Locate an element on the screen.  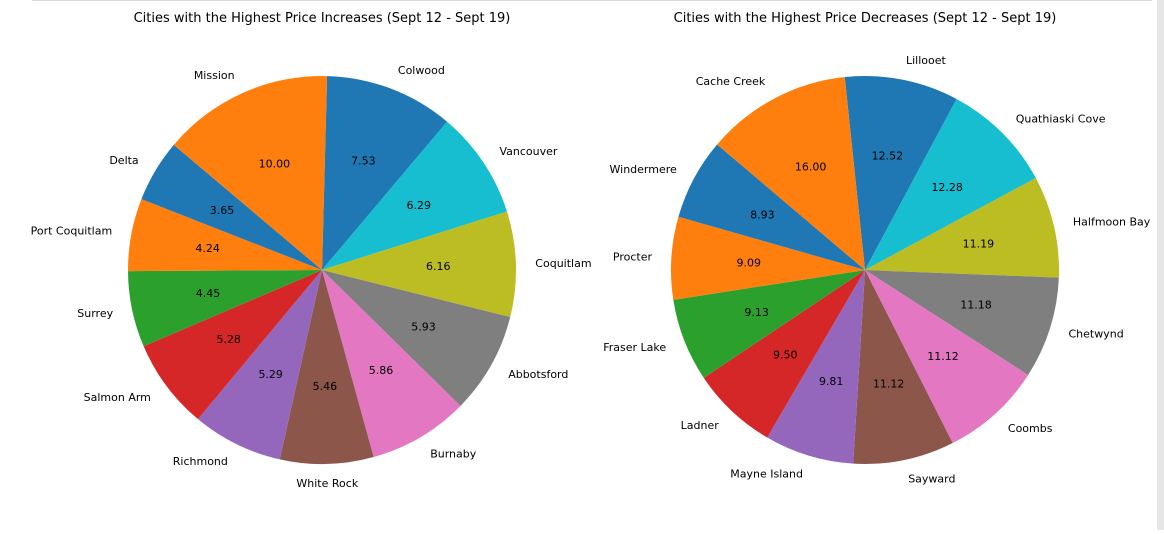
slice-value-label: 9.09 is located at coordinates (749, 262).